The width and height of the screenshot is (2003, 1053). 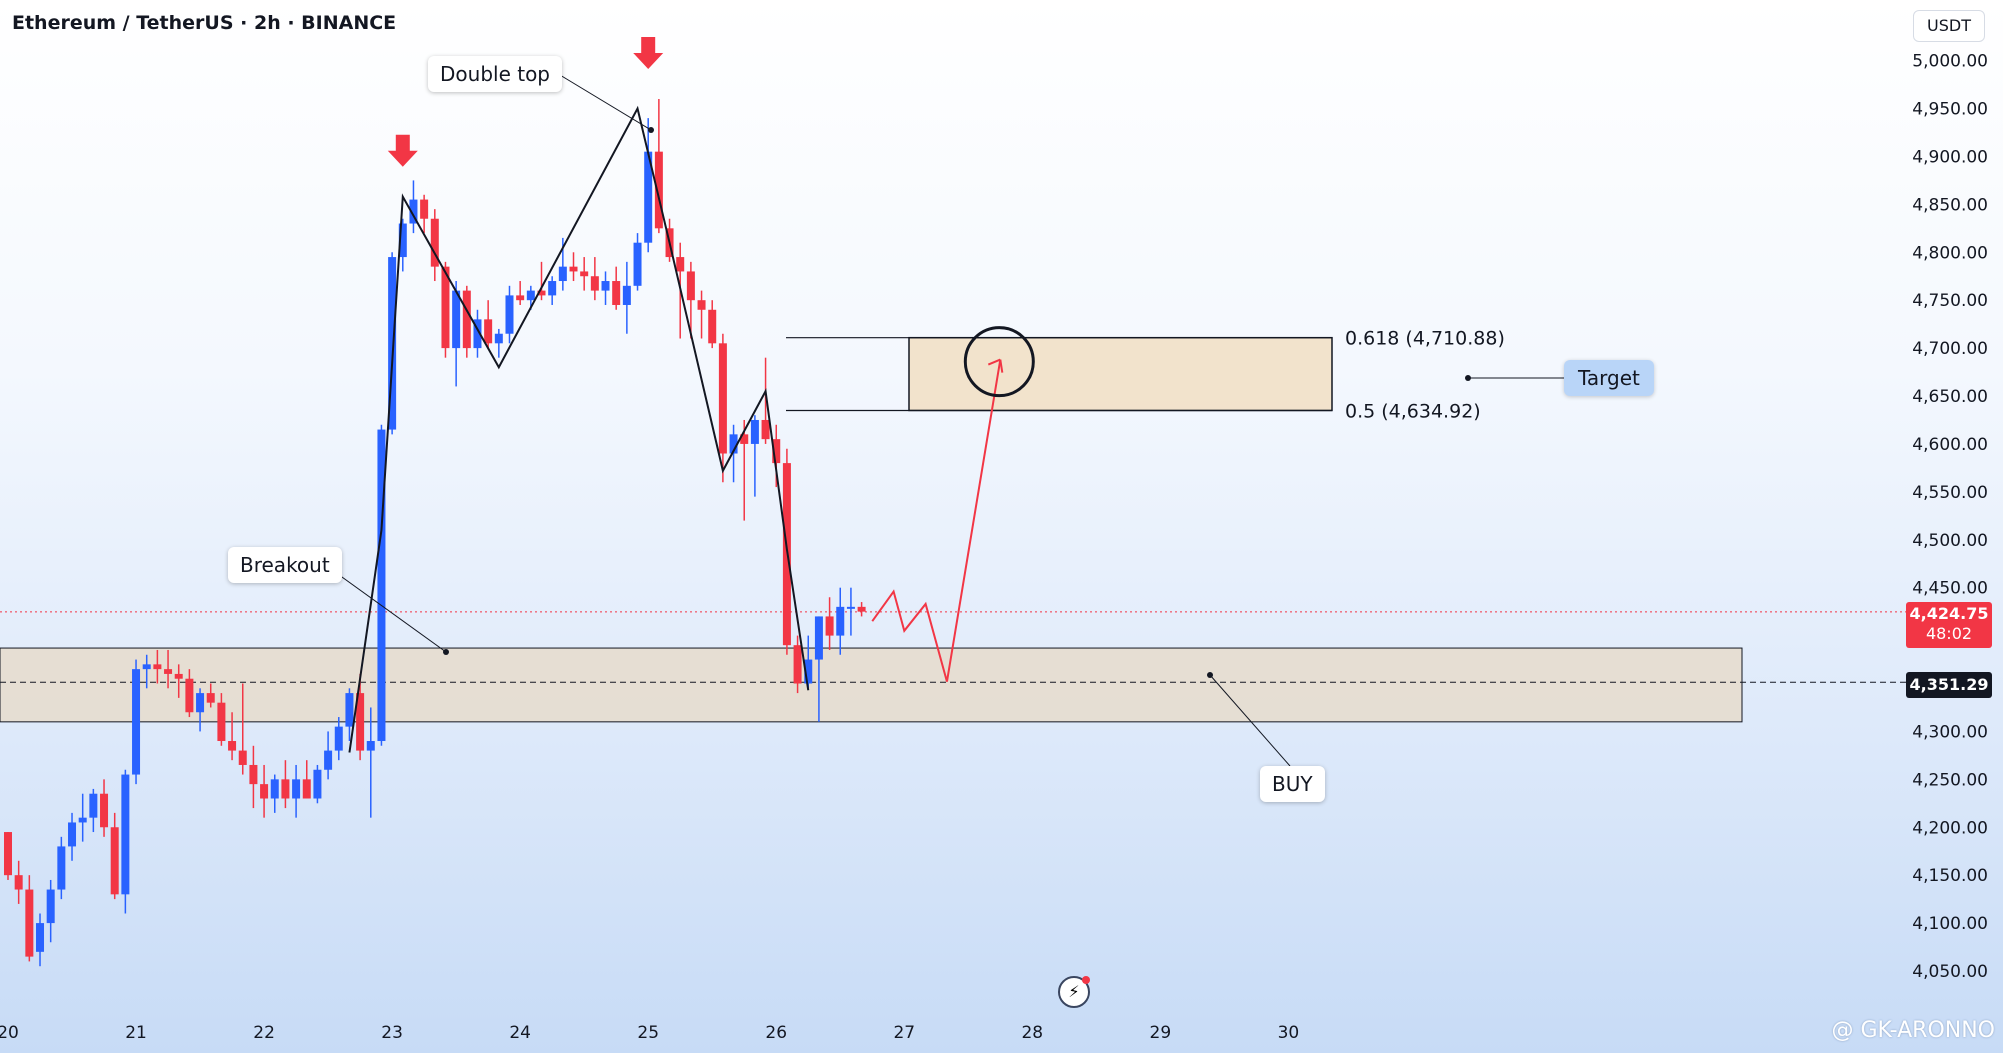 I want to click on breakout-anchor, so click(x=446, y=652).